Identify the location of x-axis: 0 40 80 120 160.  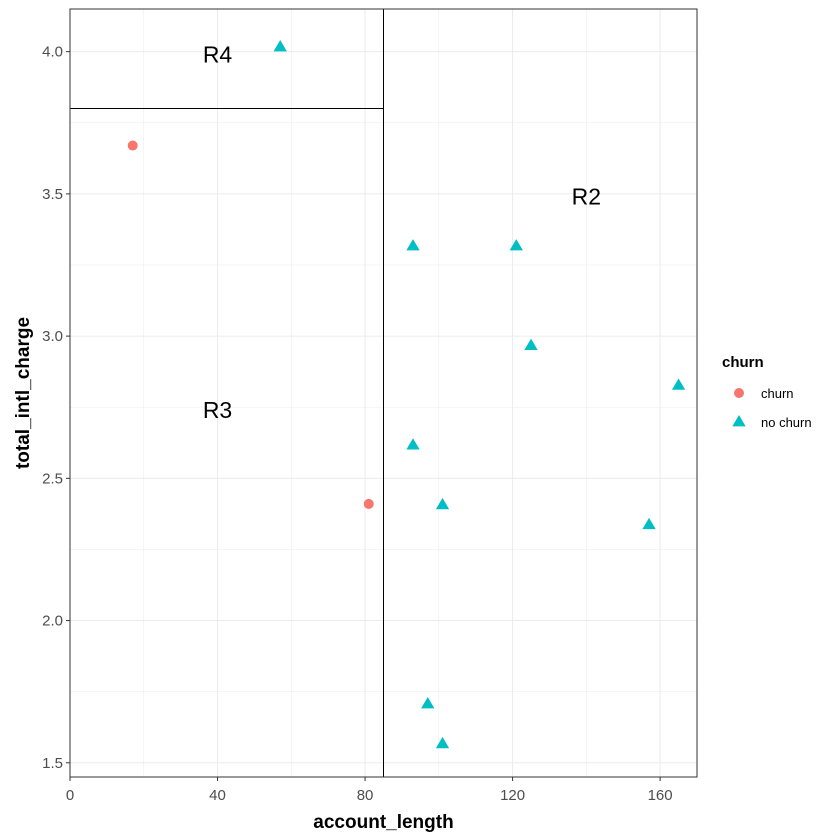
(369, 790).